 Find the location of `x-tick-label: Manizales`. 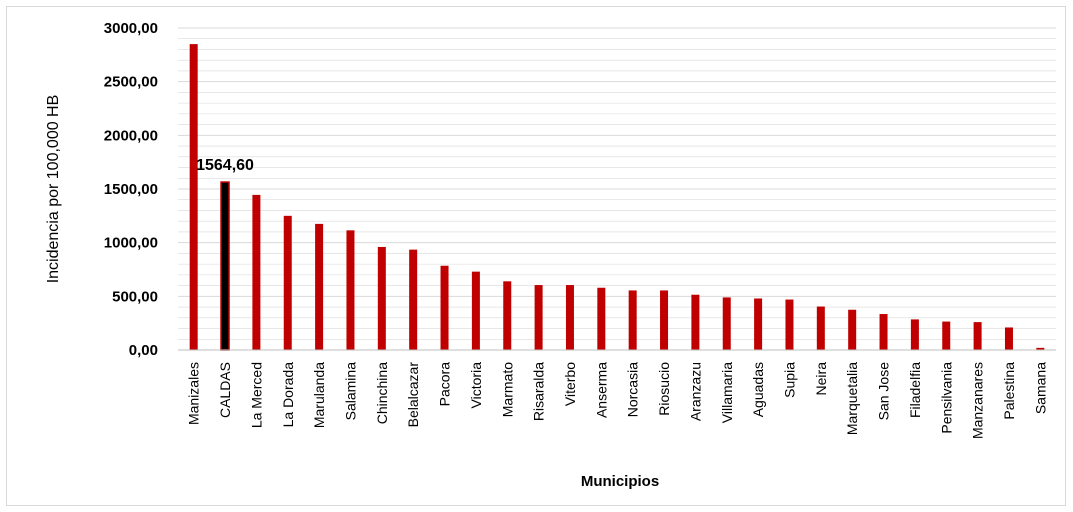

x-tick-label: Manizales is located at coordinates (194, 393).